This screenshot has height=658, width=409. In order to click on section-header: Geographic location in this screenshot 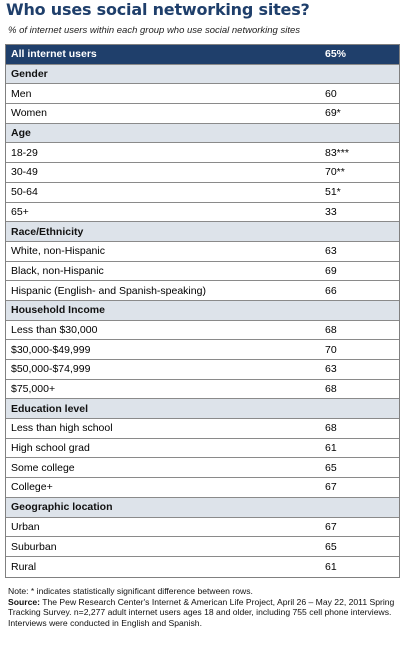, I will do `click(202, 507)`.